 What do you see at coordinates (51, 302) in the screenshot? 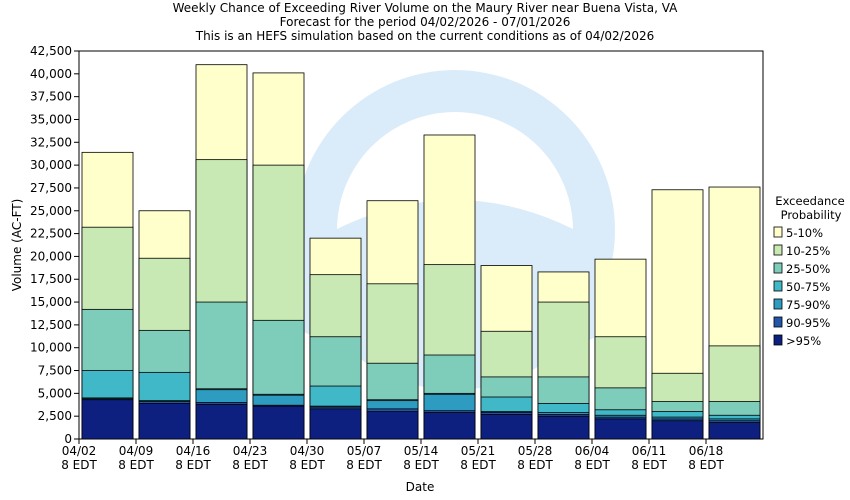
I see `y-tick-label: 15,000` at bounding box center [51, 302].